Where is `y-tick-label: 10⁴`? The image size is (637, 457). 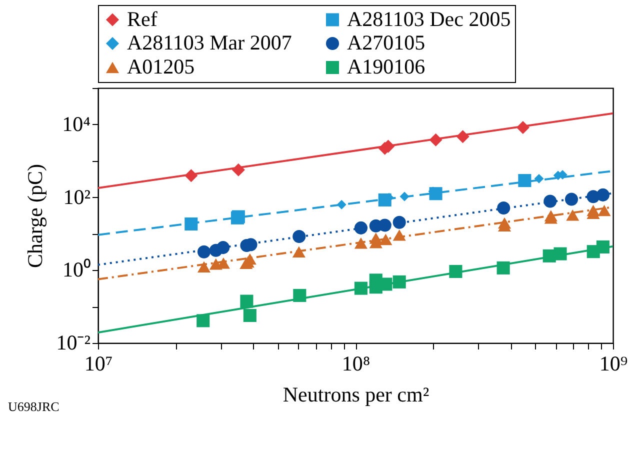
y-tick-label: 10⁴ is located at coordinates (76, 124).